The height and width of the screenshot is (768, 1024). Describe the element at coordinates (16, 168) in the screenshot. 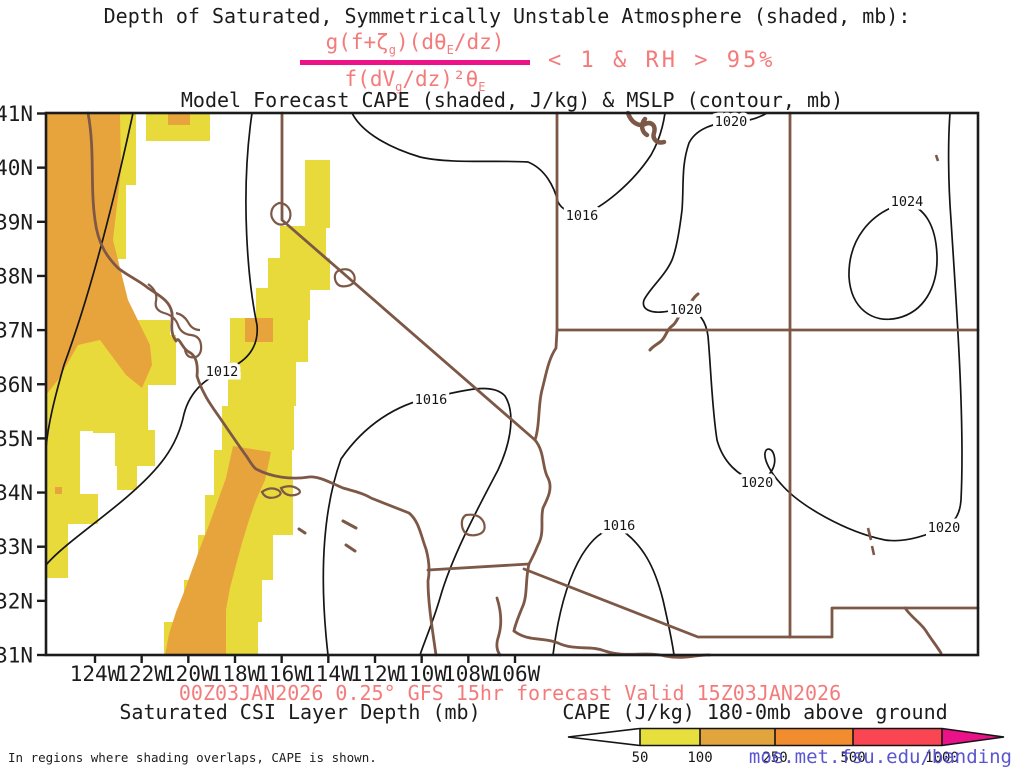

I see `svg-text: 40N` at that location.